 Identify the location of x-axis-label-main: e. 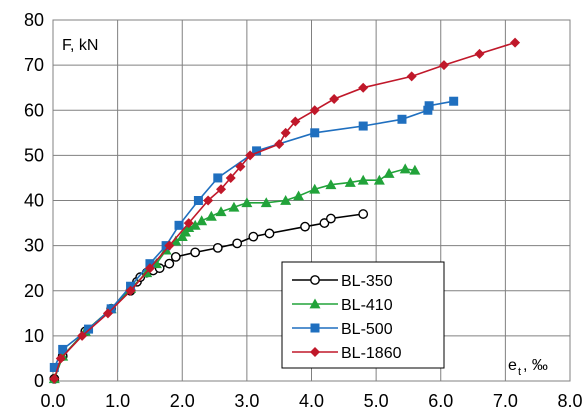
(512, 365).